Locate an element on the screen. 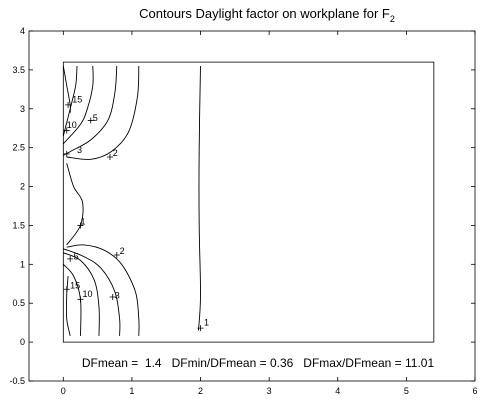 The width and height of the screenshot is (481, 401). y-tick-label: 2 is located at coordinates (22, 187).